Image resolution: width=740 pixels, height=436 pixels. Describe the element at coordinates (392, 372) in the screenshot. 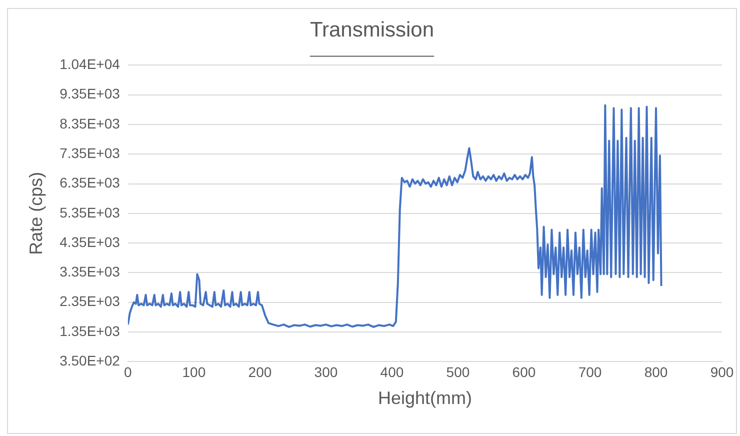

I see `x-tick-label: 400` at that location.